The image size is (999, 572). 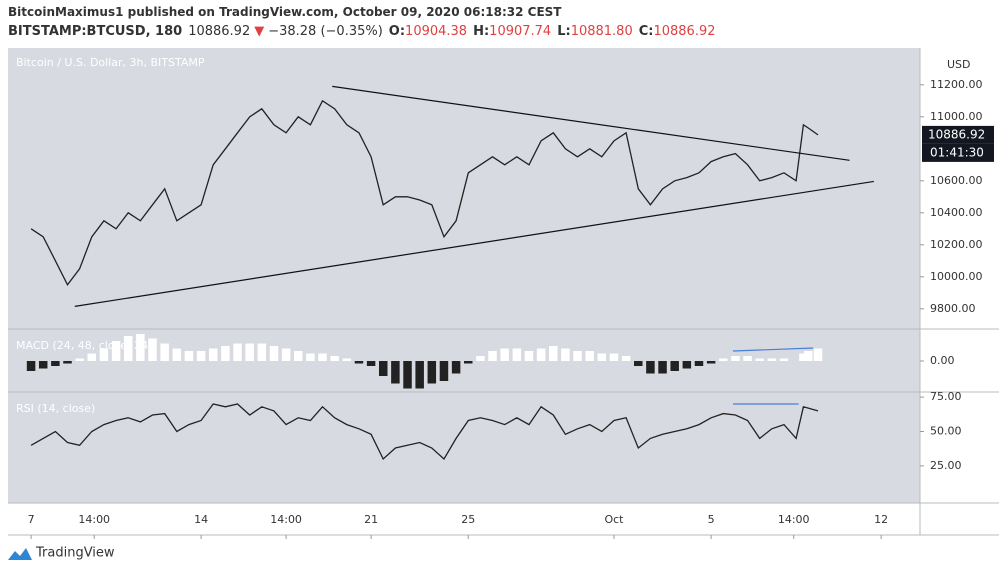 I want to click on open: 10904.38, so click(x=436, y=31).